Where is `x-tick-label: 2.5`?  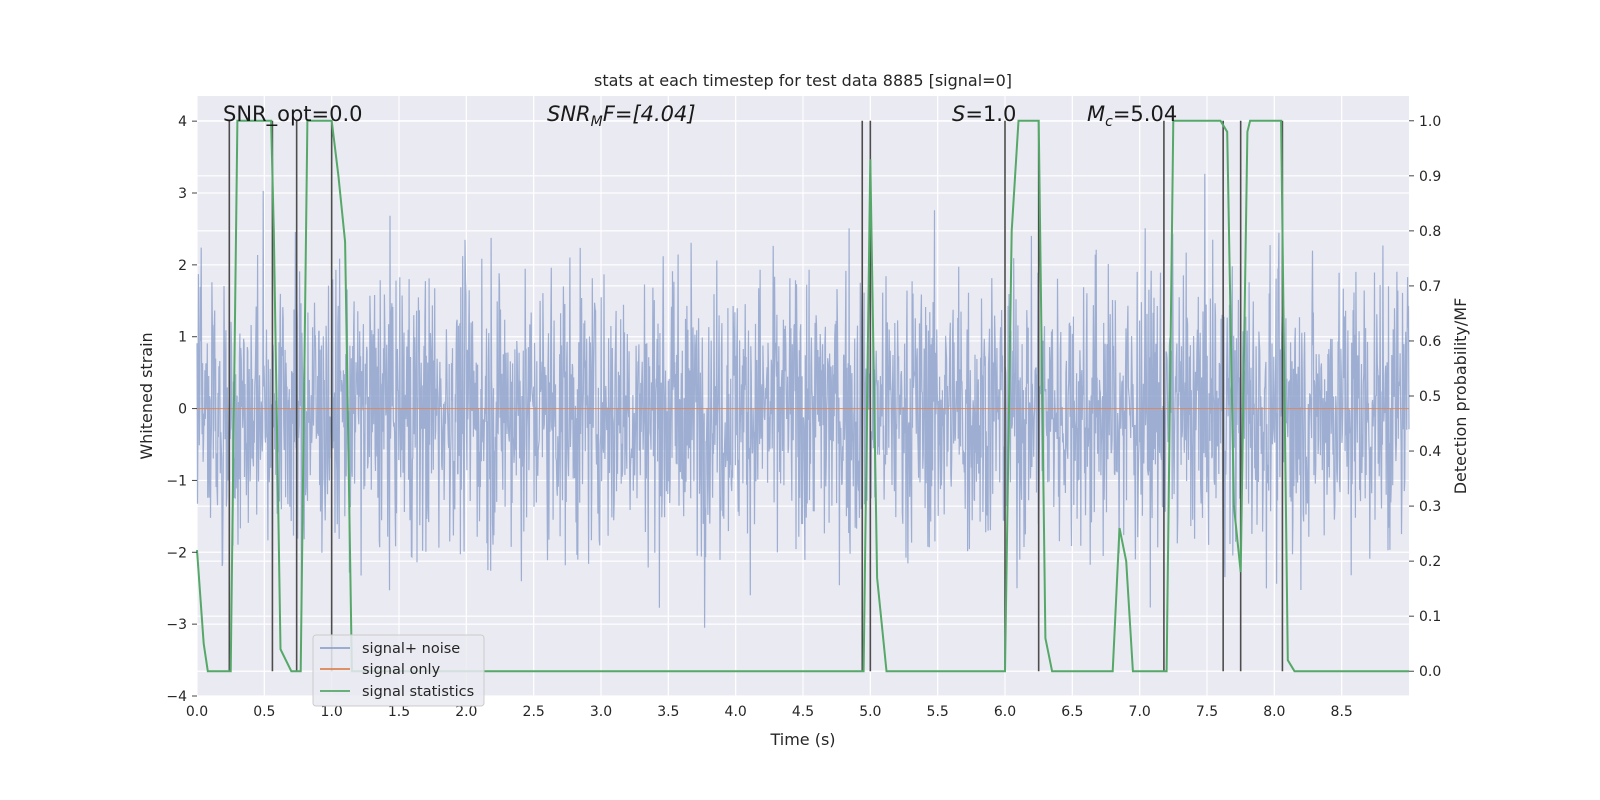
x-tick-label: 2.5 is located at coordinates (534, 712).